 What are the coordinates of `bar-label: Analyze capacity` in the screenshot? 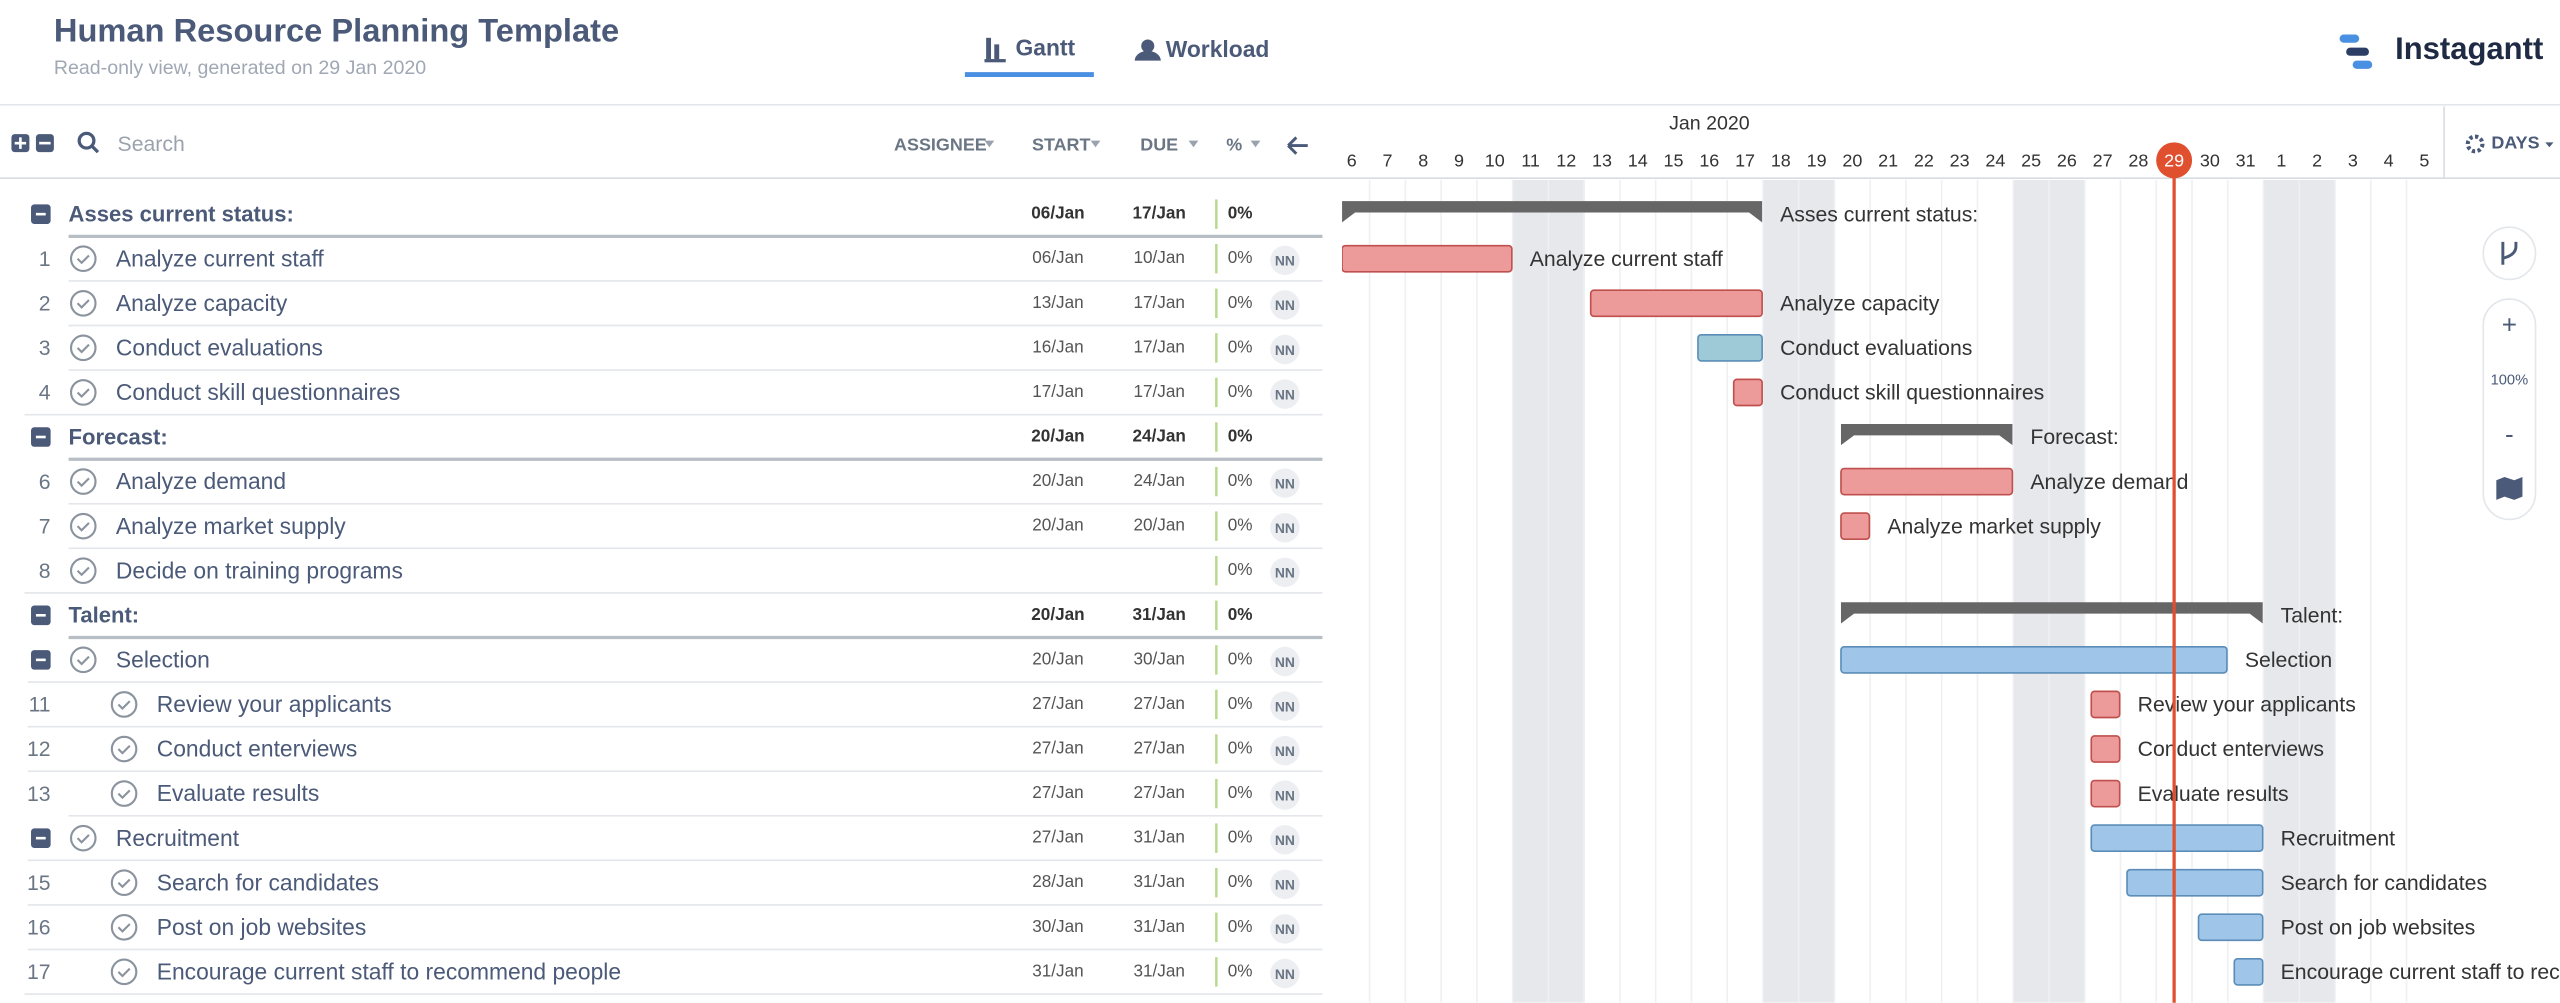 It's located at (1860, 304).